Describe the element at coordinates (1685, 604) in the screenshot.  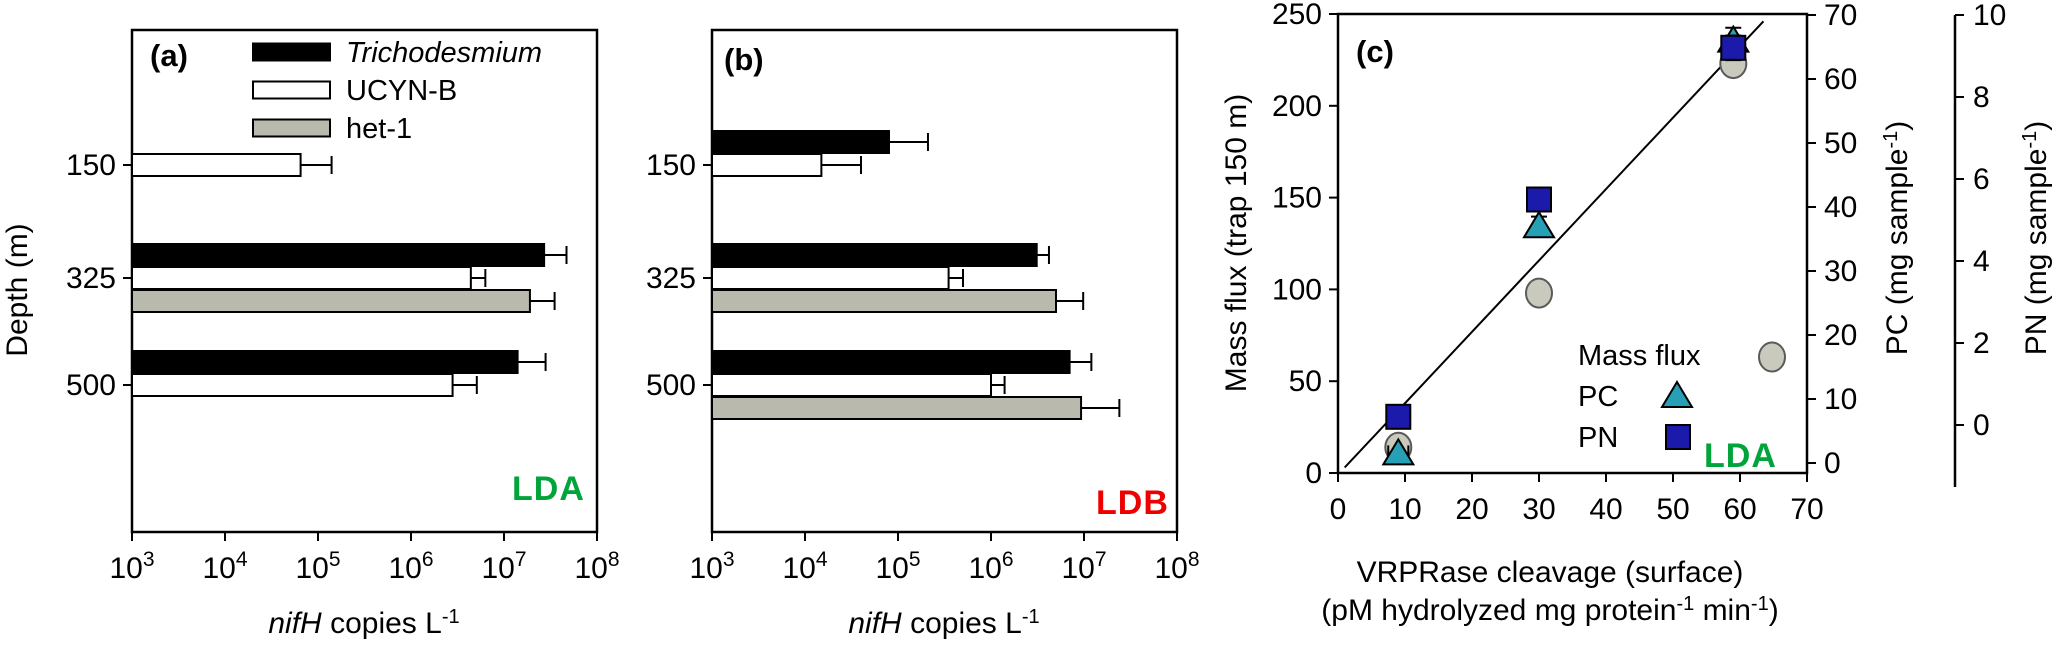
I see `vrprase-l2-sup1: -1` at that location.